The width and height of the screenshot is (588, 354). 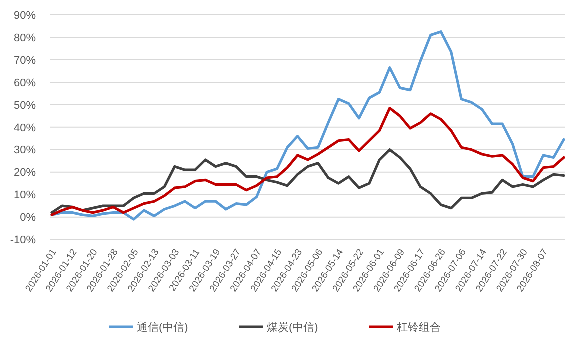 I want to click on y-tick-label: 70%, so click(x=25, y=60).